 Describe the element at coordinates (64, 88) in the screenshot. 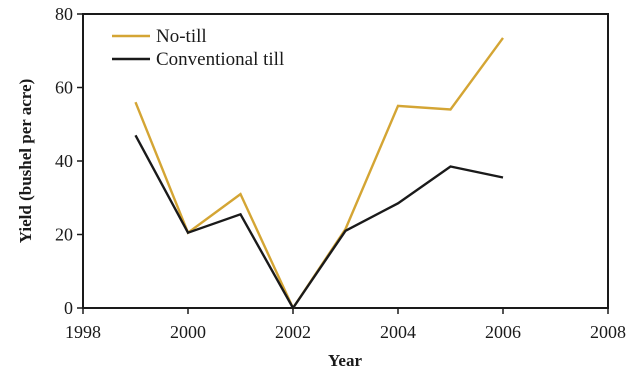

I see `y-tick-label: 60` at that location.